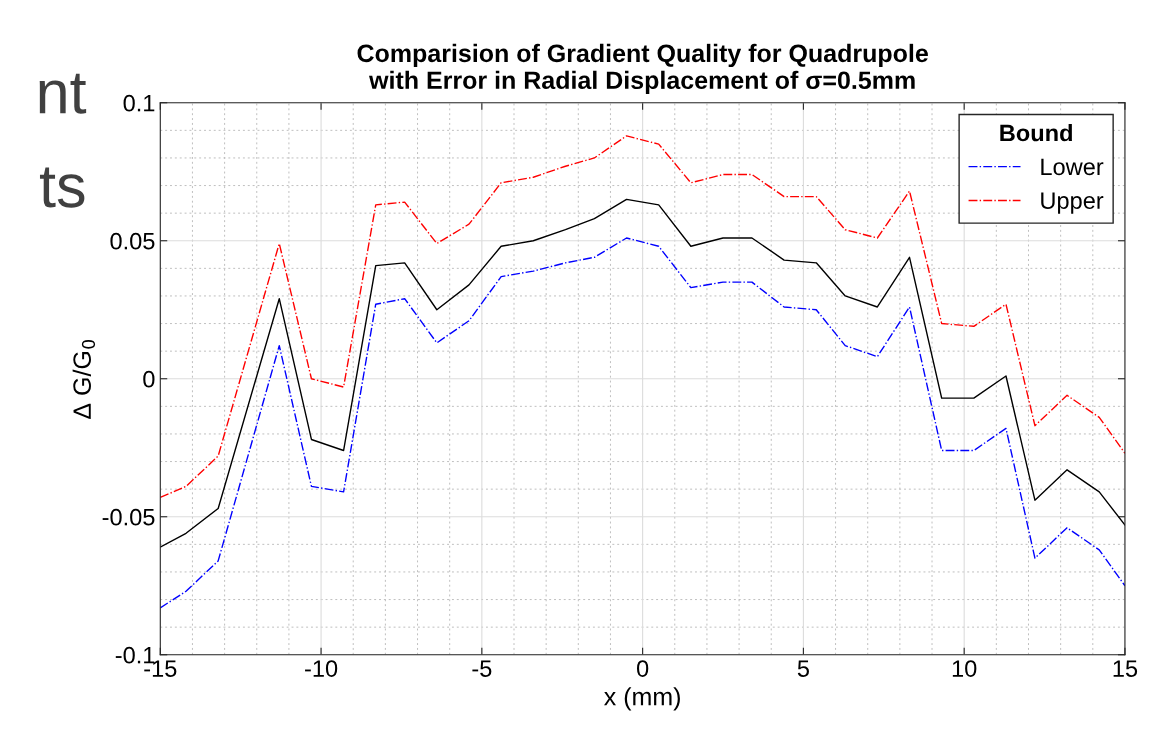 The image size is (1170, 750). What do you see at coordinates (642, 668) in the screenshot?
I see `x-tick-label: 0` at bounding box center [642, 668].